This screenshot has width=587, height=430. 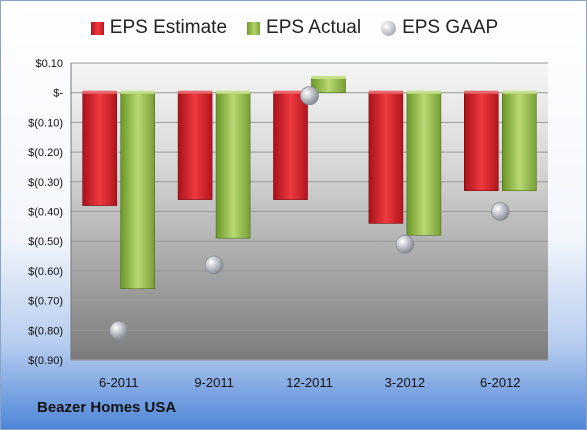 What do you see at coordinates (119, 382) in the screenshot?
I see `x-tick-label: 6-2011` at bounding box center [119, 382].